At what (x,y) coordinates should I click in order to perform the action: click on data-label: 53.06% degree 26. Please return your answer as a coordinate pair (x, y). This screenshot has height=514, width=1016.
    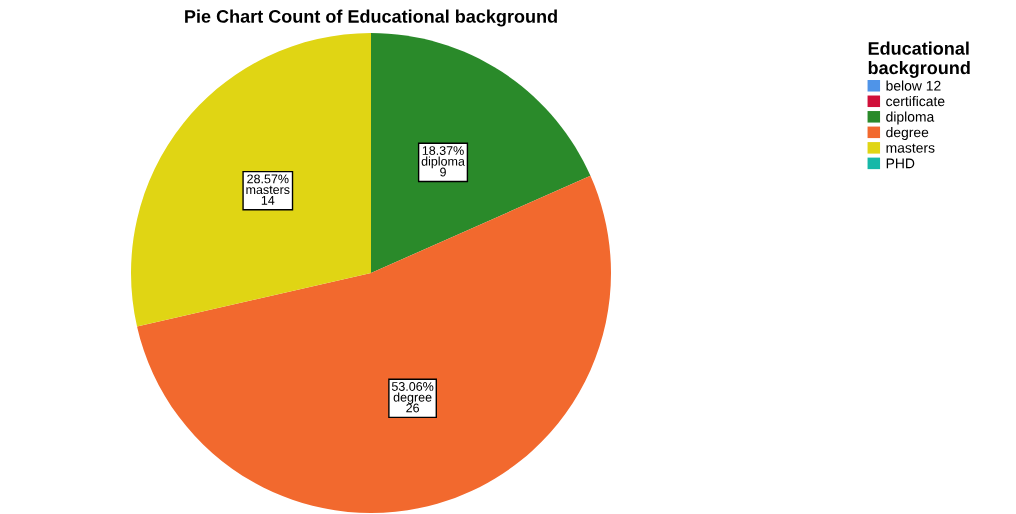
    Looking at the image, I should click on (412, 397).